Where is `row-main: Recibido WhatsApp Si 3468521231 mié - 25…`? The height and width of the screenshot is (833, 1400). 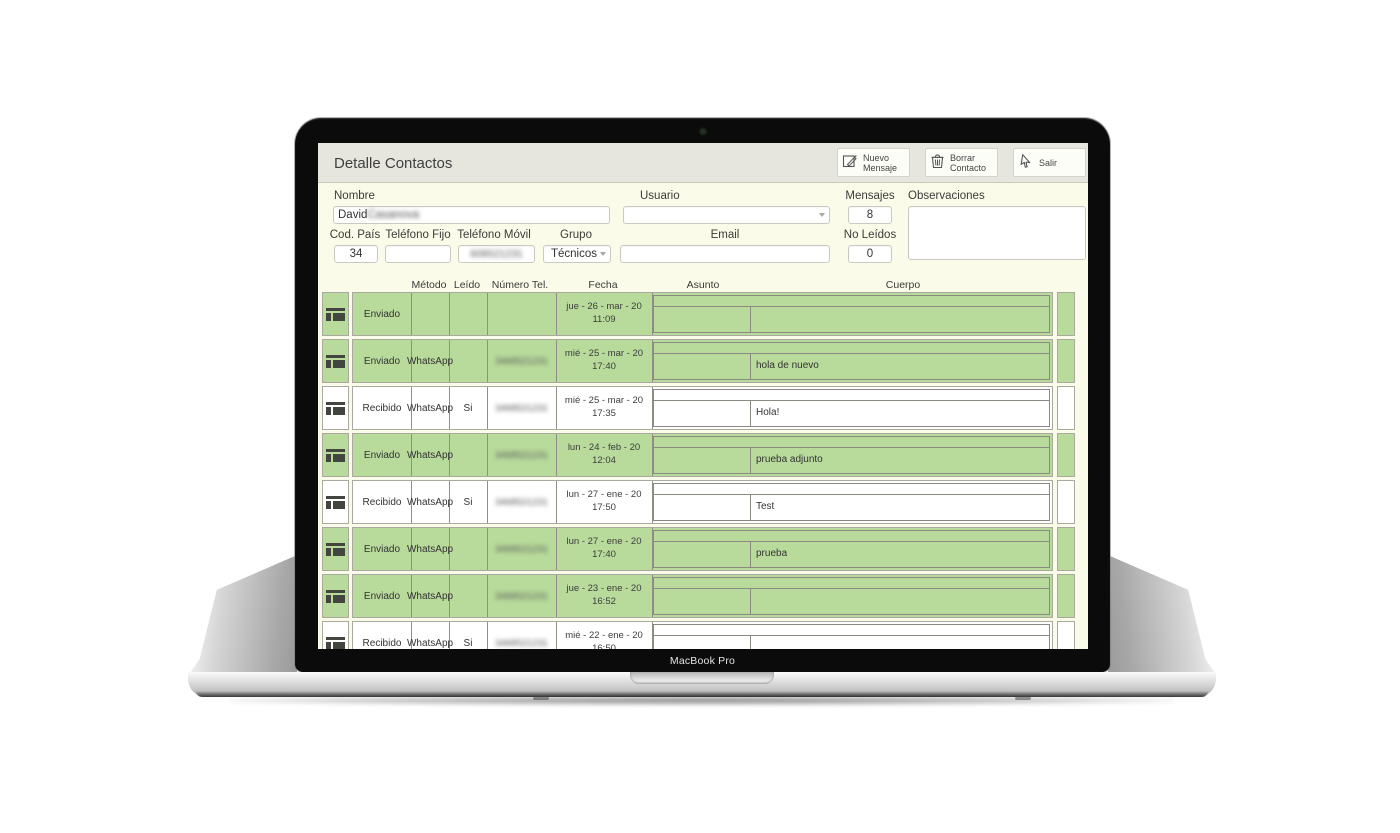 row-main: Recibido WhatsApp Si 3468521231 mié - 25… is located at coordinates (702, 408).